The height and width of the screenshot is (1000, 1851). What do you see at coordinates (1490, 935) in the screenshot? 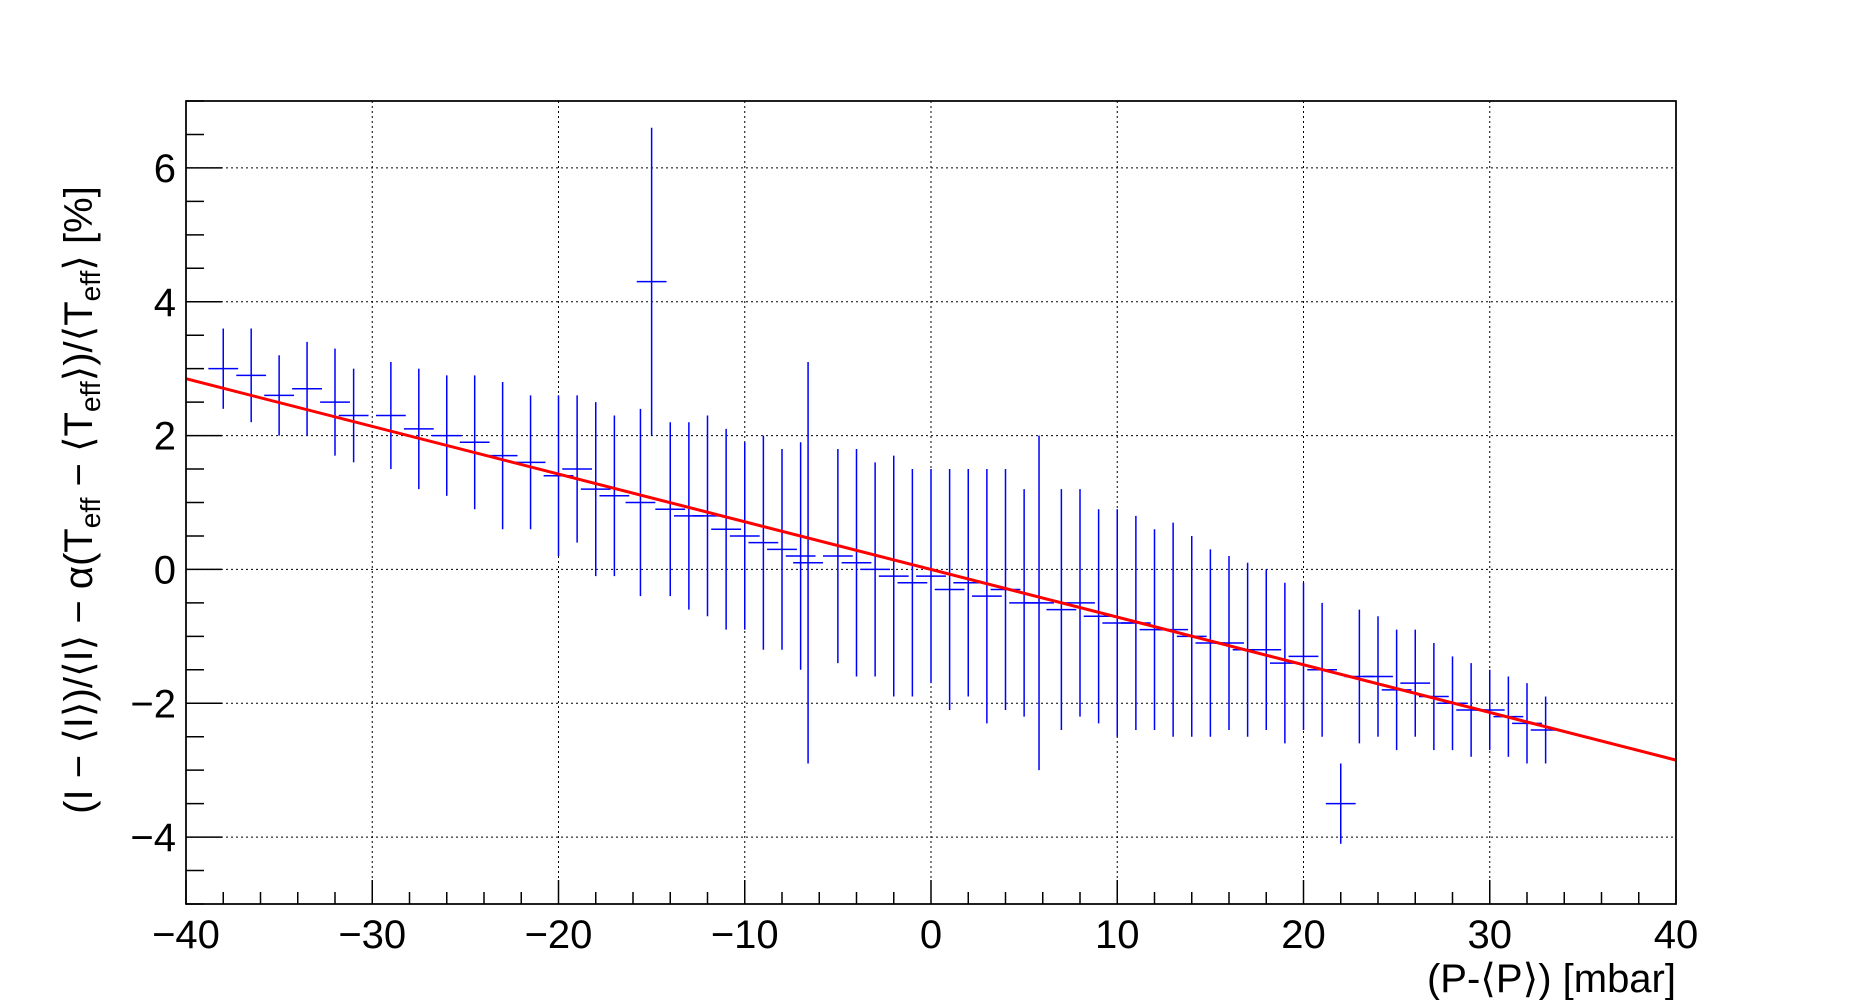
I see `x-tick-label: 30` at bounding box center [1490, 935].